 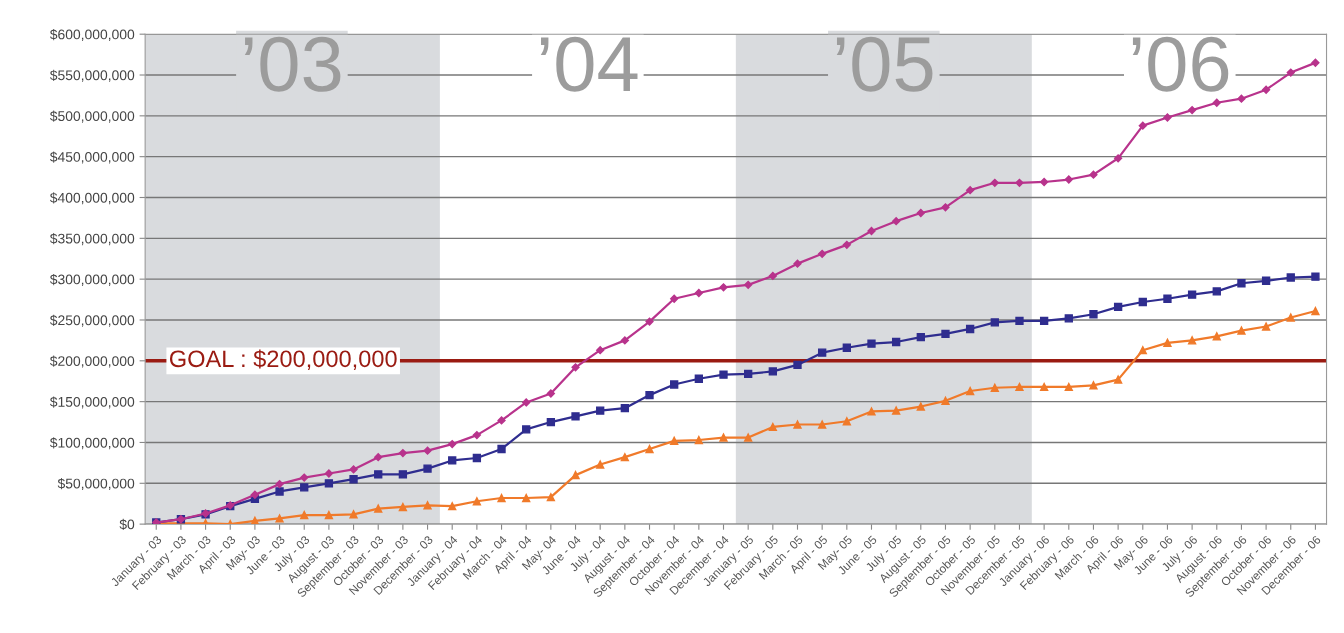 I want to click on y-tick-label: $100,000,000, so click(x=92, y=443).